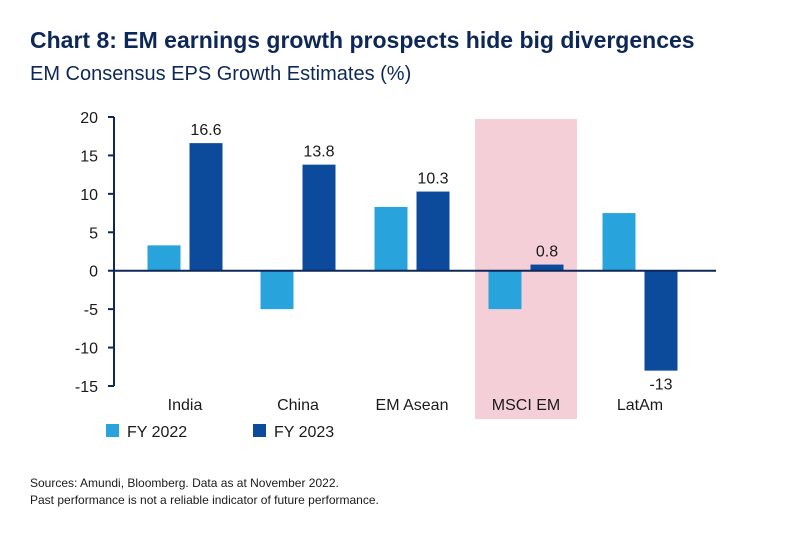  Describe the element at coordinates (640, 405) in the screenshot. I see `category-label: LatAm` at that location.